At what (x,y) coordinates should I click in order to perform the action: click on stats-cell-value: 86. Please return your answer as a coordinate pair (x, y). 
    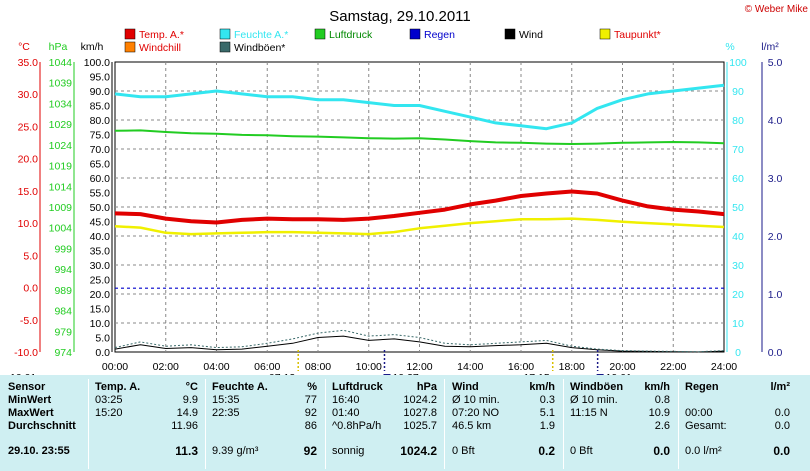
    Looking at the image, I should click on (310, 426).